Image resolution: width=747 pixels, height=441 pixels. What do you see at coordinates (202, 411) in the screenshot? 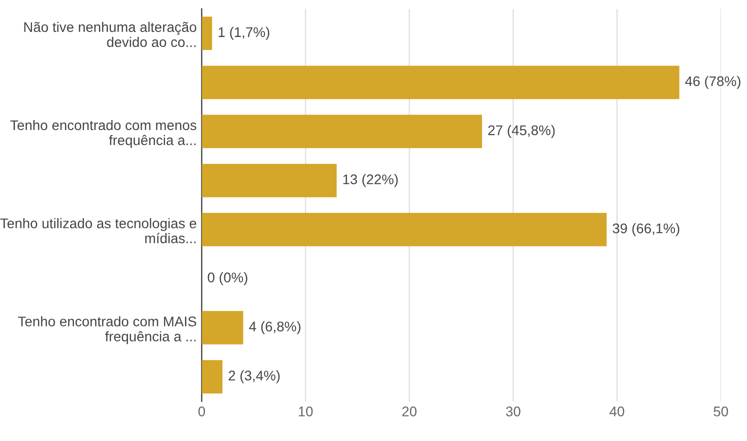
I see `x-tick-label: 0` at bounding box center [202, 411].